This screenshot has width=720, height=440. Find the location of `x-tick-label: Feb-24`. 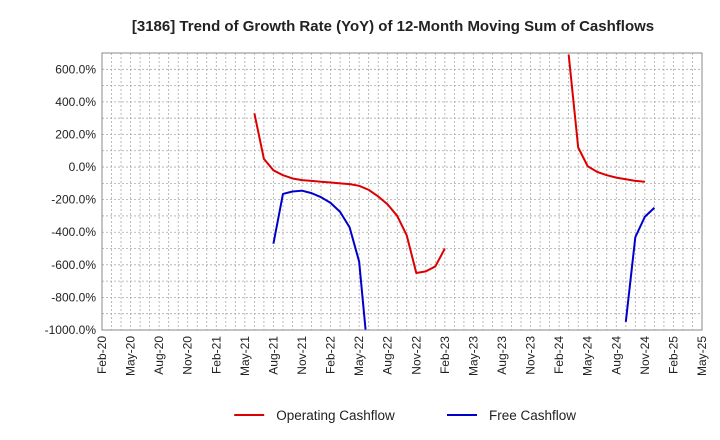

x-tick-label: Feb-24 is located at coordinates (559, 355).